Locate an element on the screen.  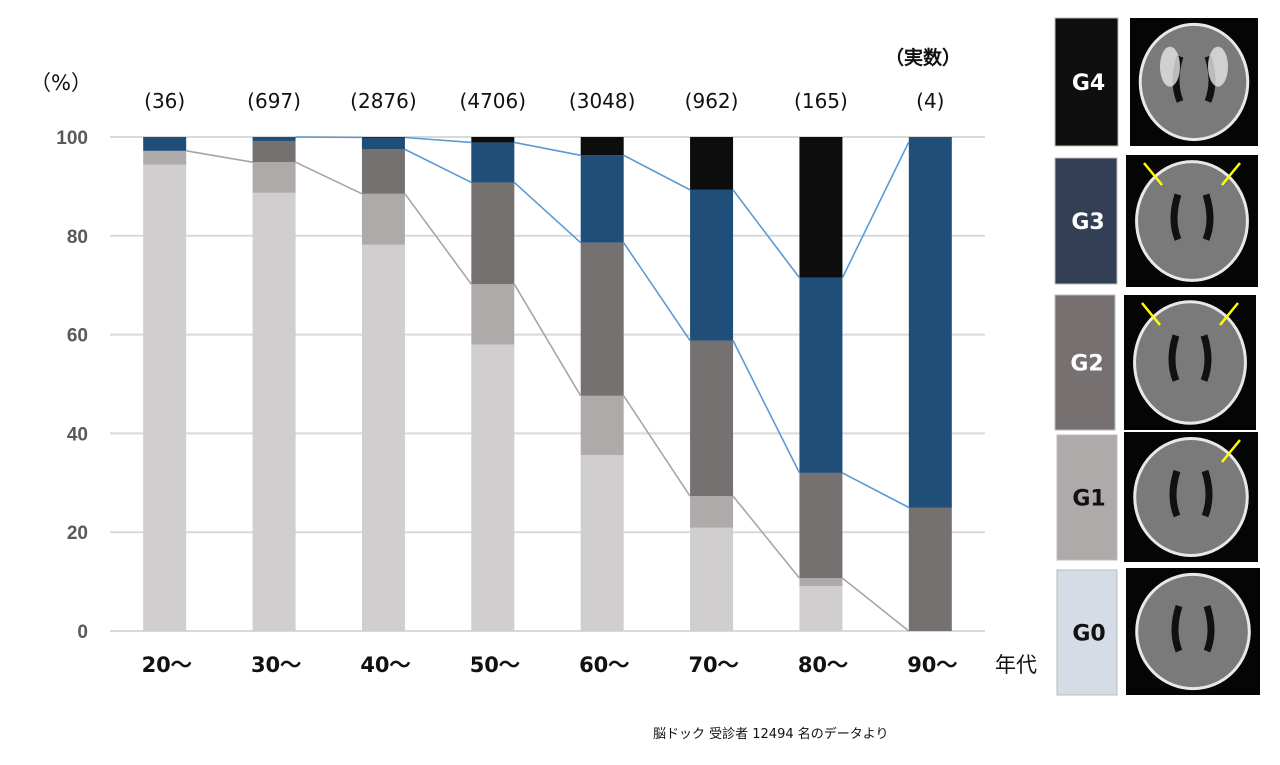
count-label: (3048) is located at coordinates (602, 101).